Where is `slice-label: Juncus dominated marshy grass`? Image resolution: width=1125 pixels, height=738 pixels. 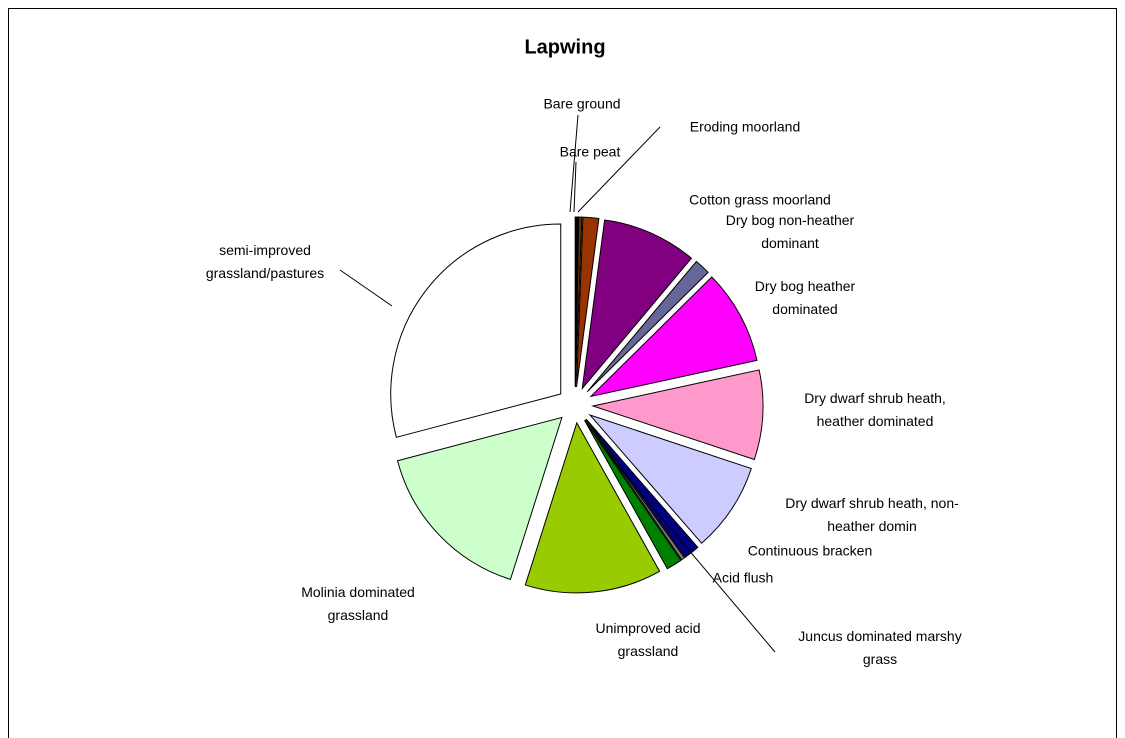
slice-label: Juncus dominated marshy grass is located at coordinates (880, 647).